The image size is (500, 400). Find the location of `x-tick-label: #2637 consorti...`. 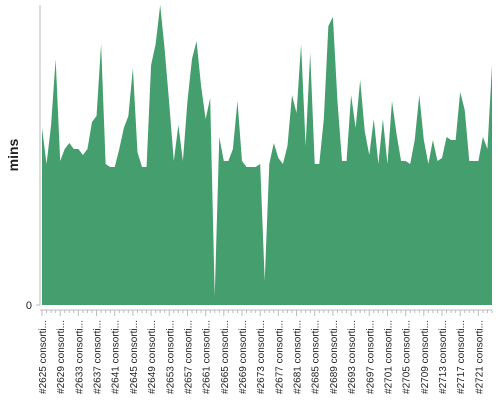

x-tick-label: #2637 consorti... is located at coordinates (98, 357).